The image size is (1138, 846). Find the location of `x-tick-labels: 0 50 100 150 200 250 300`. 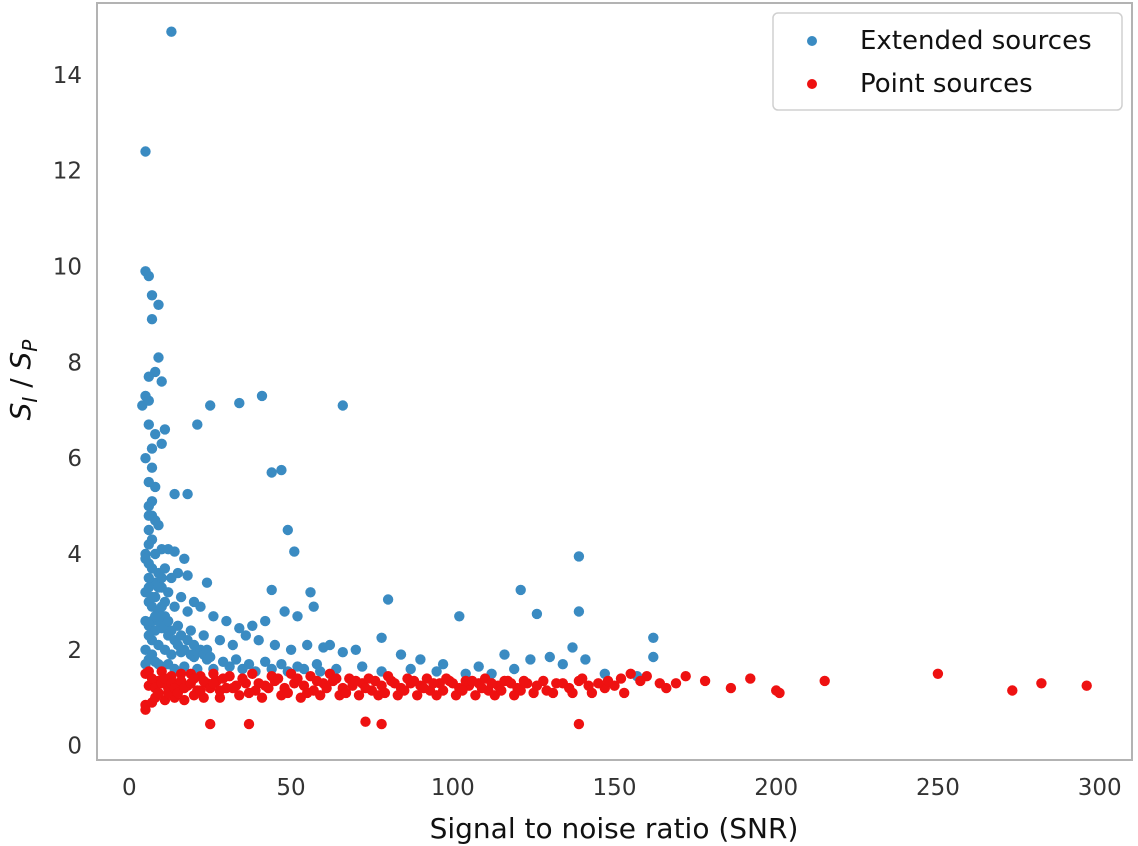

x-tick-labels: 0 50 100 150 200 250 300 is located at coordinates (622, 788).